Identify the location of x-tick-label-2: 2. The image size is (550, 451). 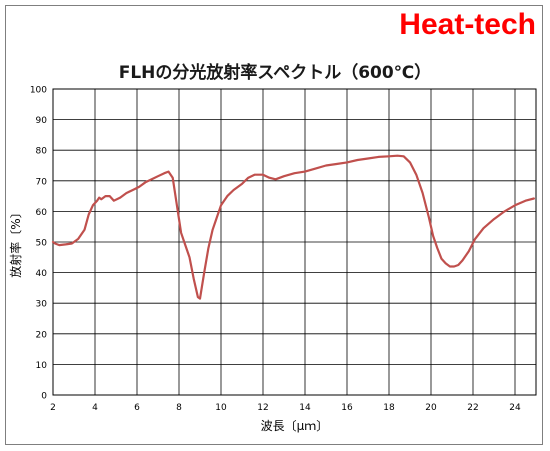
(53, 408).